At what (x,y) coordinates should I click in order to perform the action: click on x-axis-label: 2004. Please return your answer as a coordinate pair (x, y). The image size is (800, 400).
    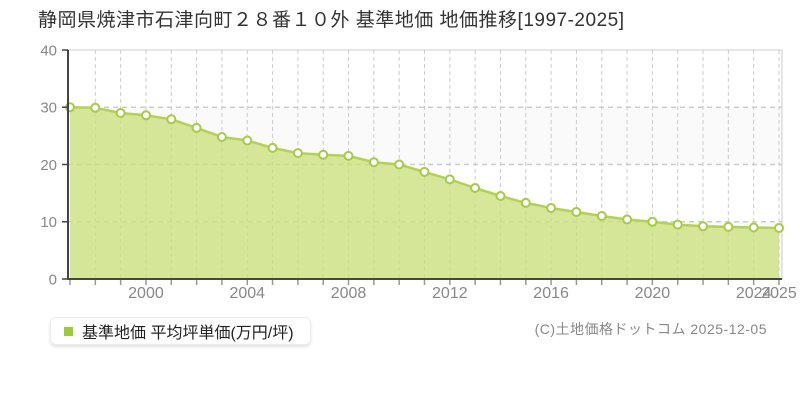
    Looking at the image, I should click on (247, 293).